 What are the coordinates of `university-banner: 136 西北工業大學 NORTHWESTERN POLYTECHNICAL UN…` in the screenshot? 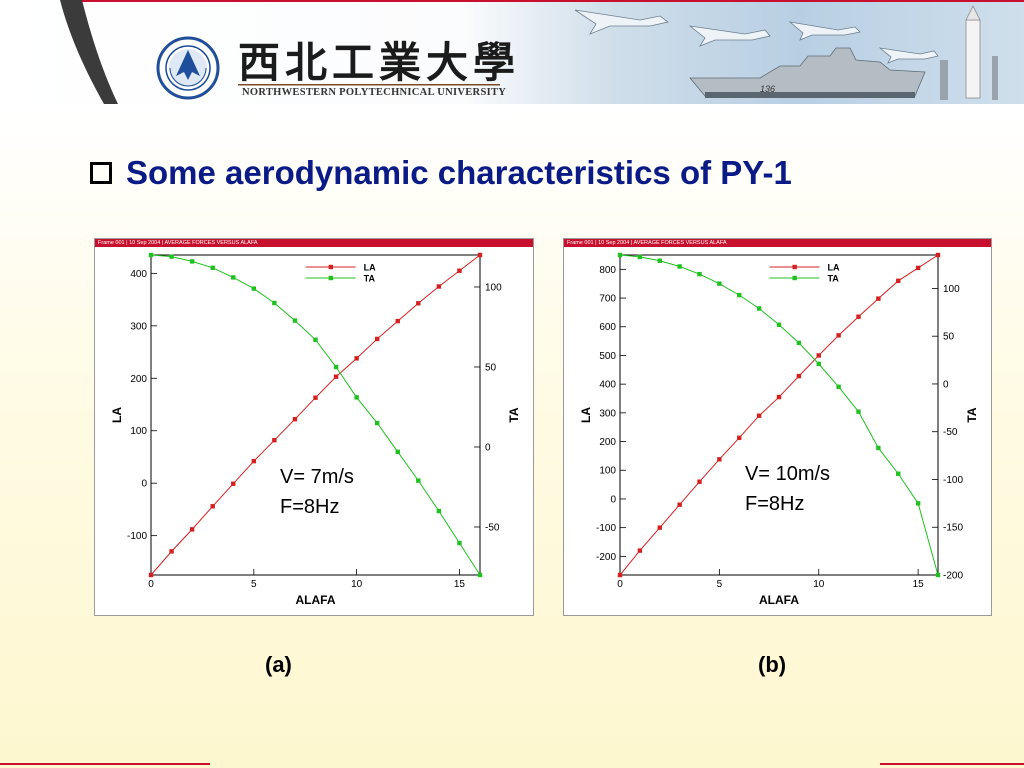 It's located at (512, 52).